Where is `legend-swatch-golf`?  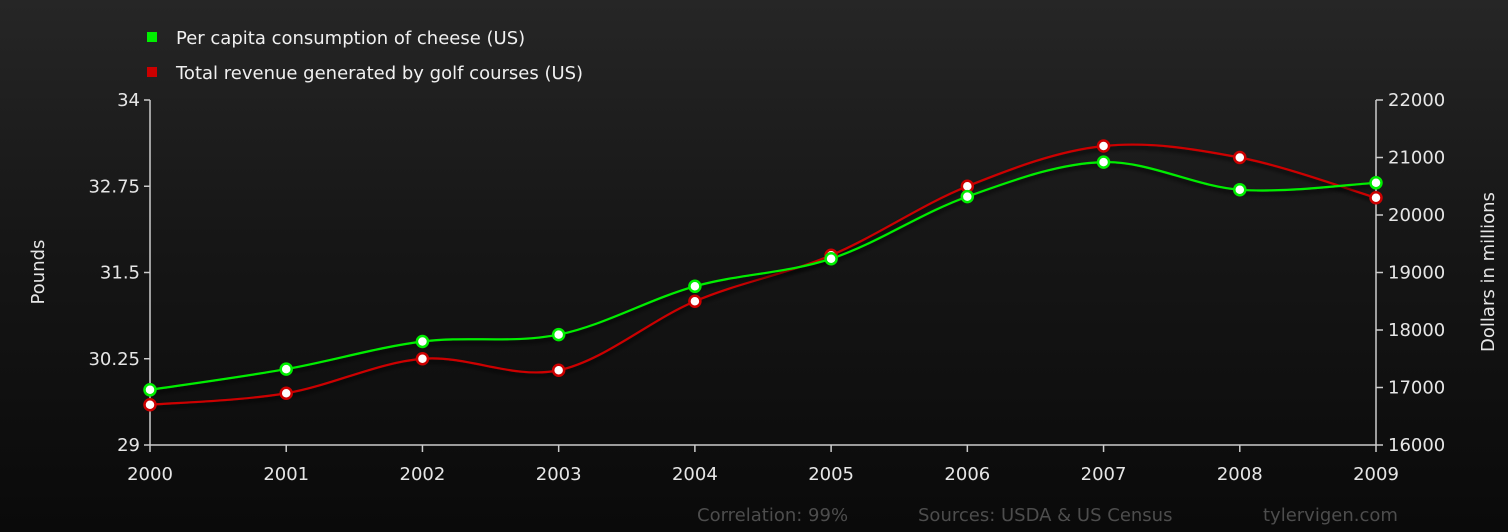 legend-swatch-golf is located at coordinates (152, 72).